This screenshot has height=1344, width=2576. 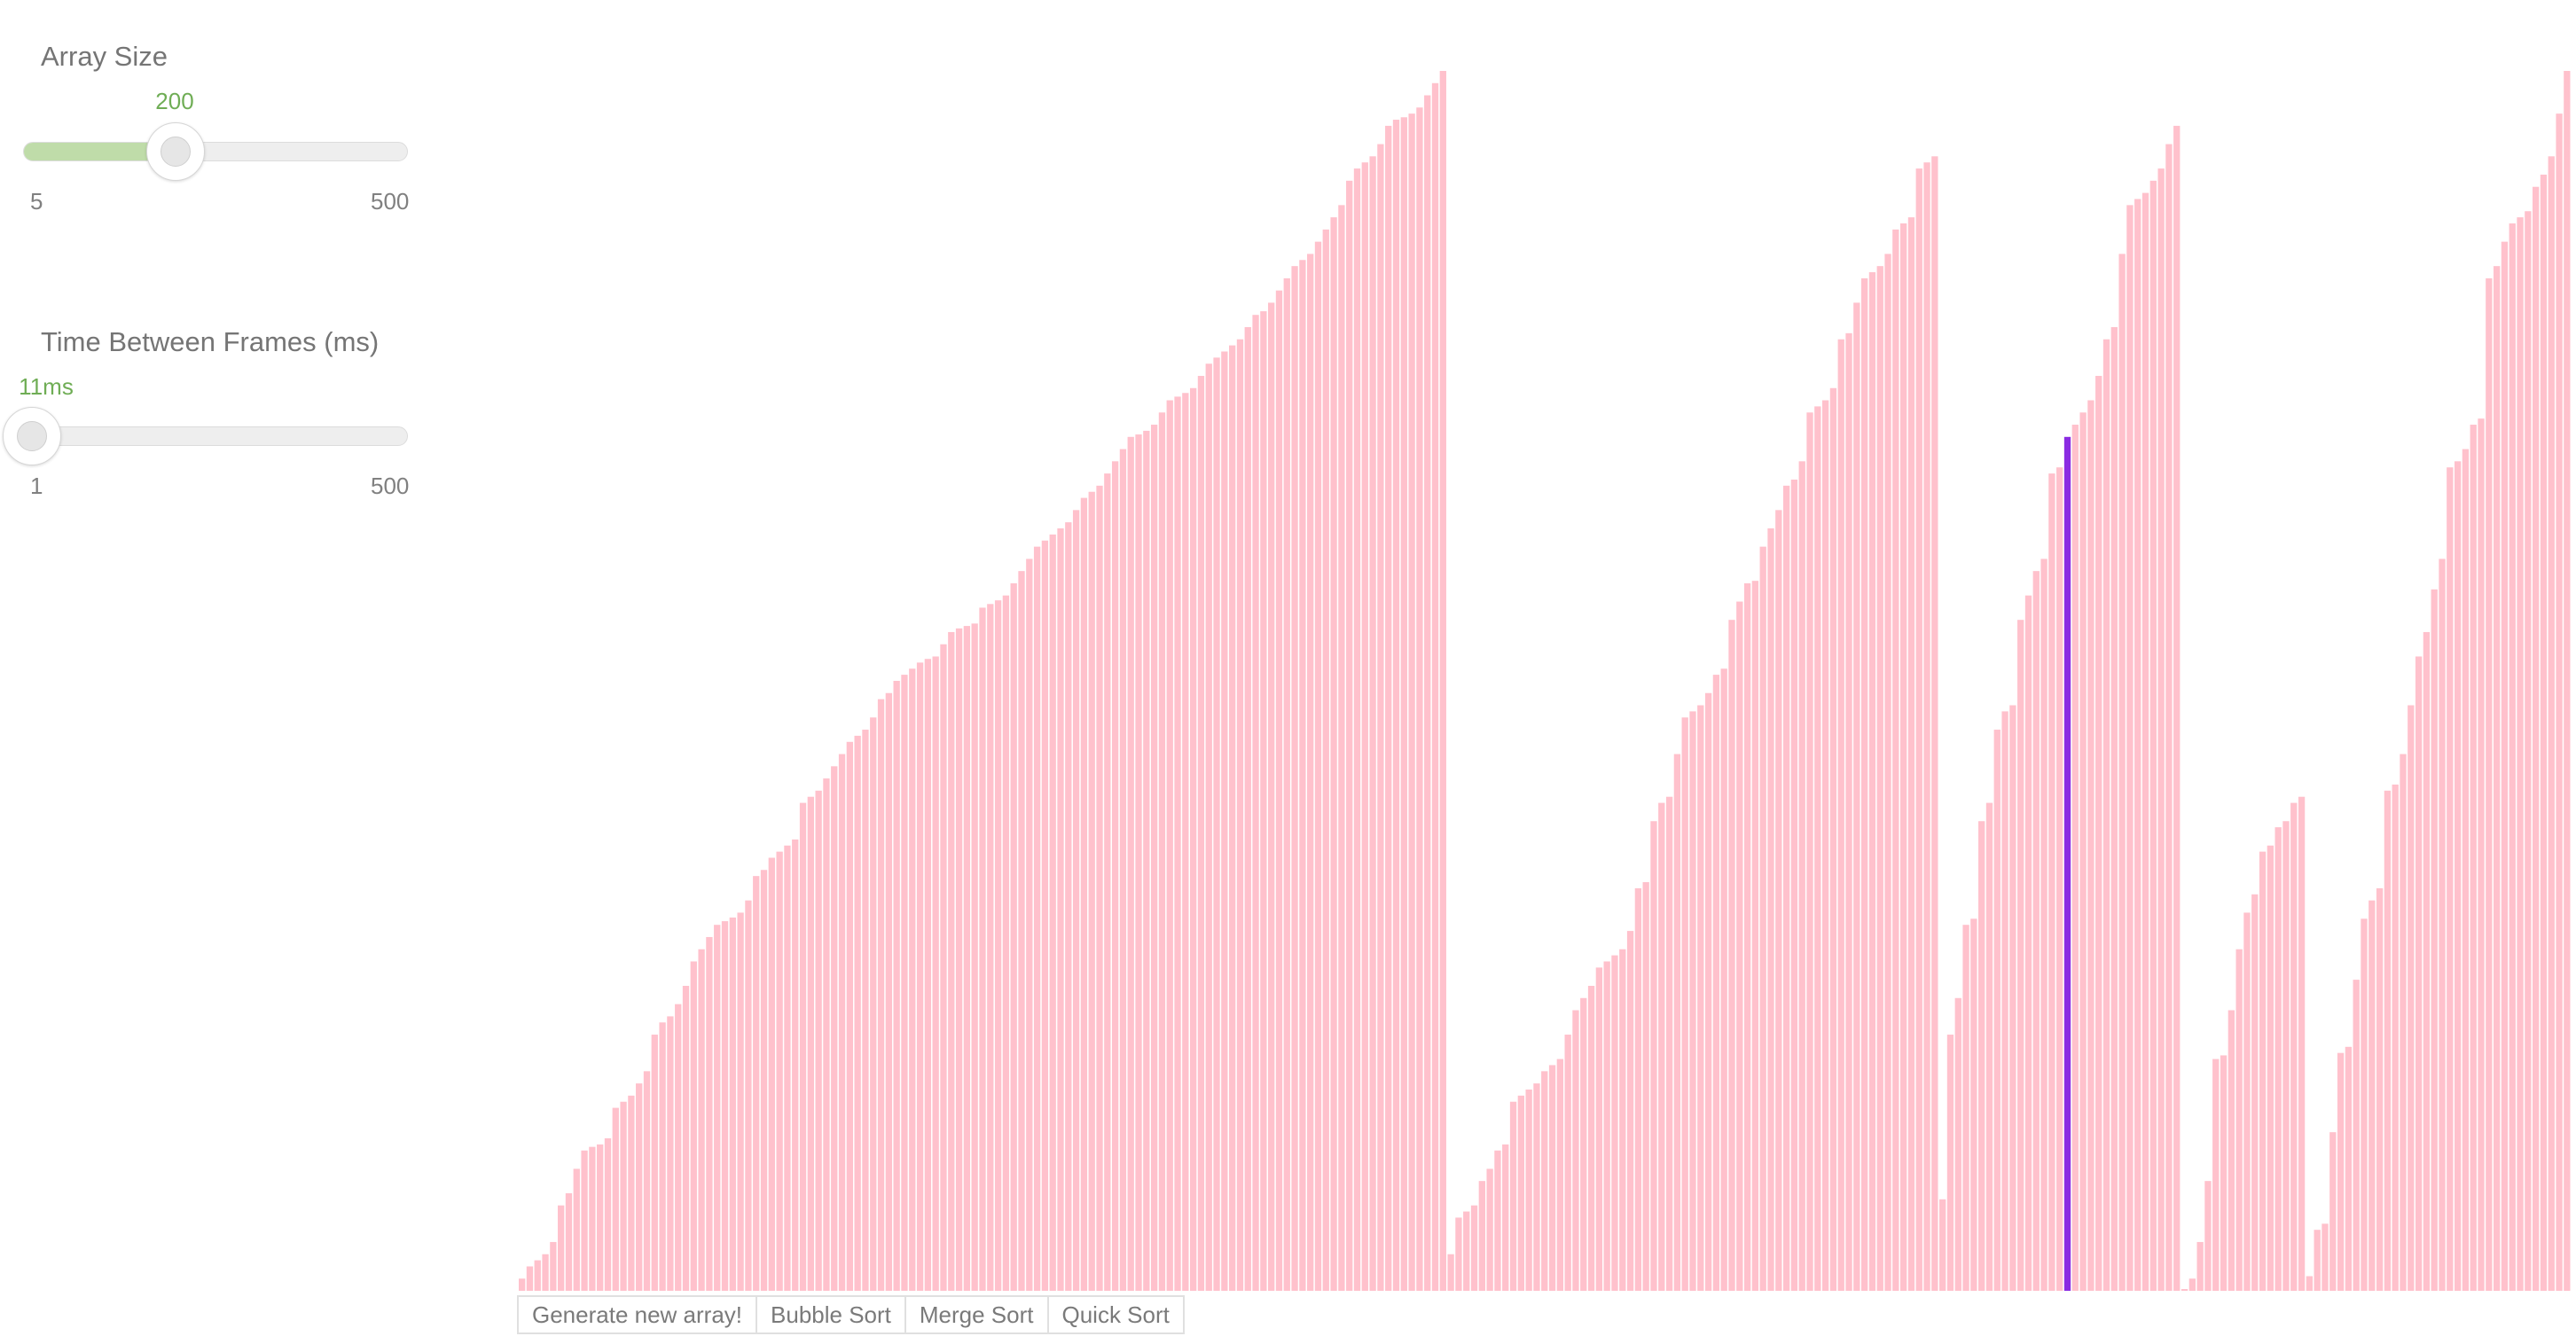 I want to click on bubble-sort-button: Bubble Sort, so click(x=831, y=1314).